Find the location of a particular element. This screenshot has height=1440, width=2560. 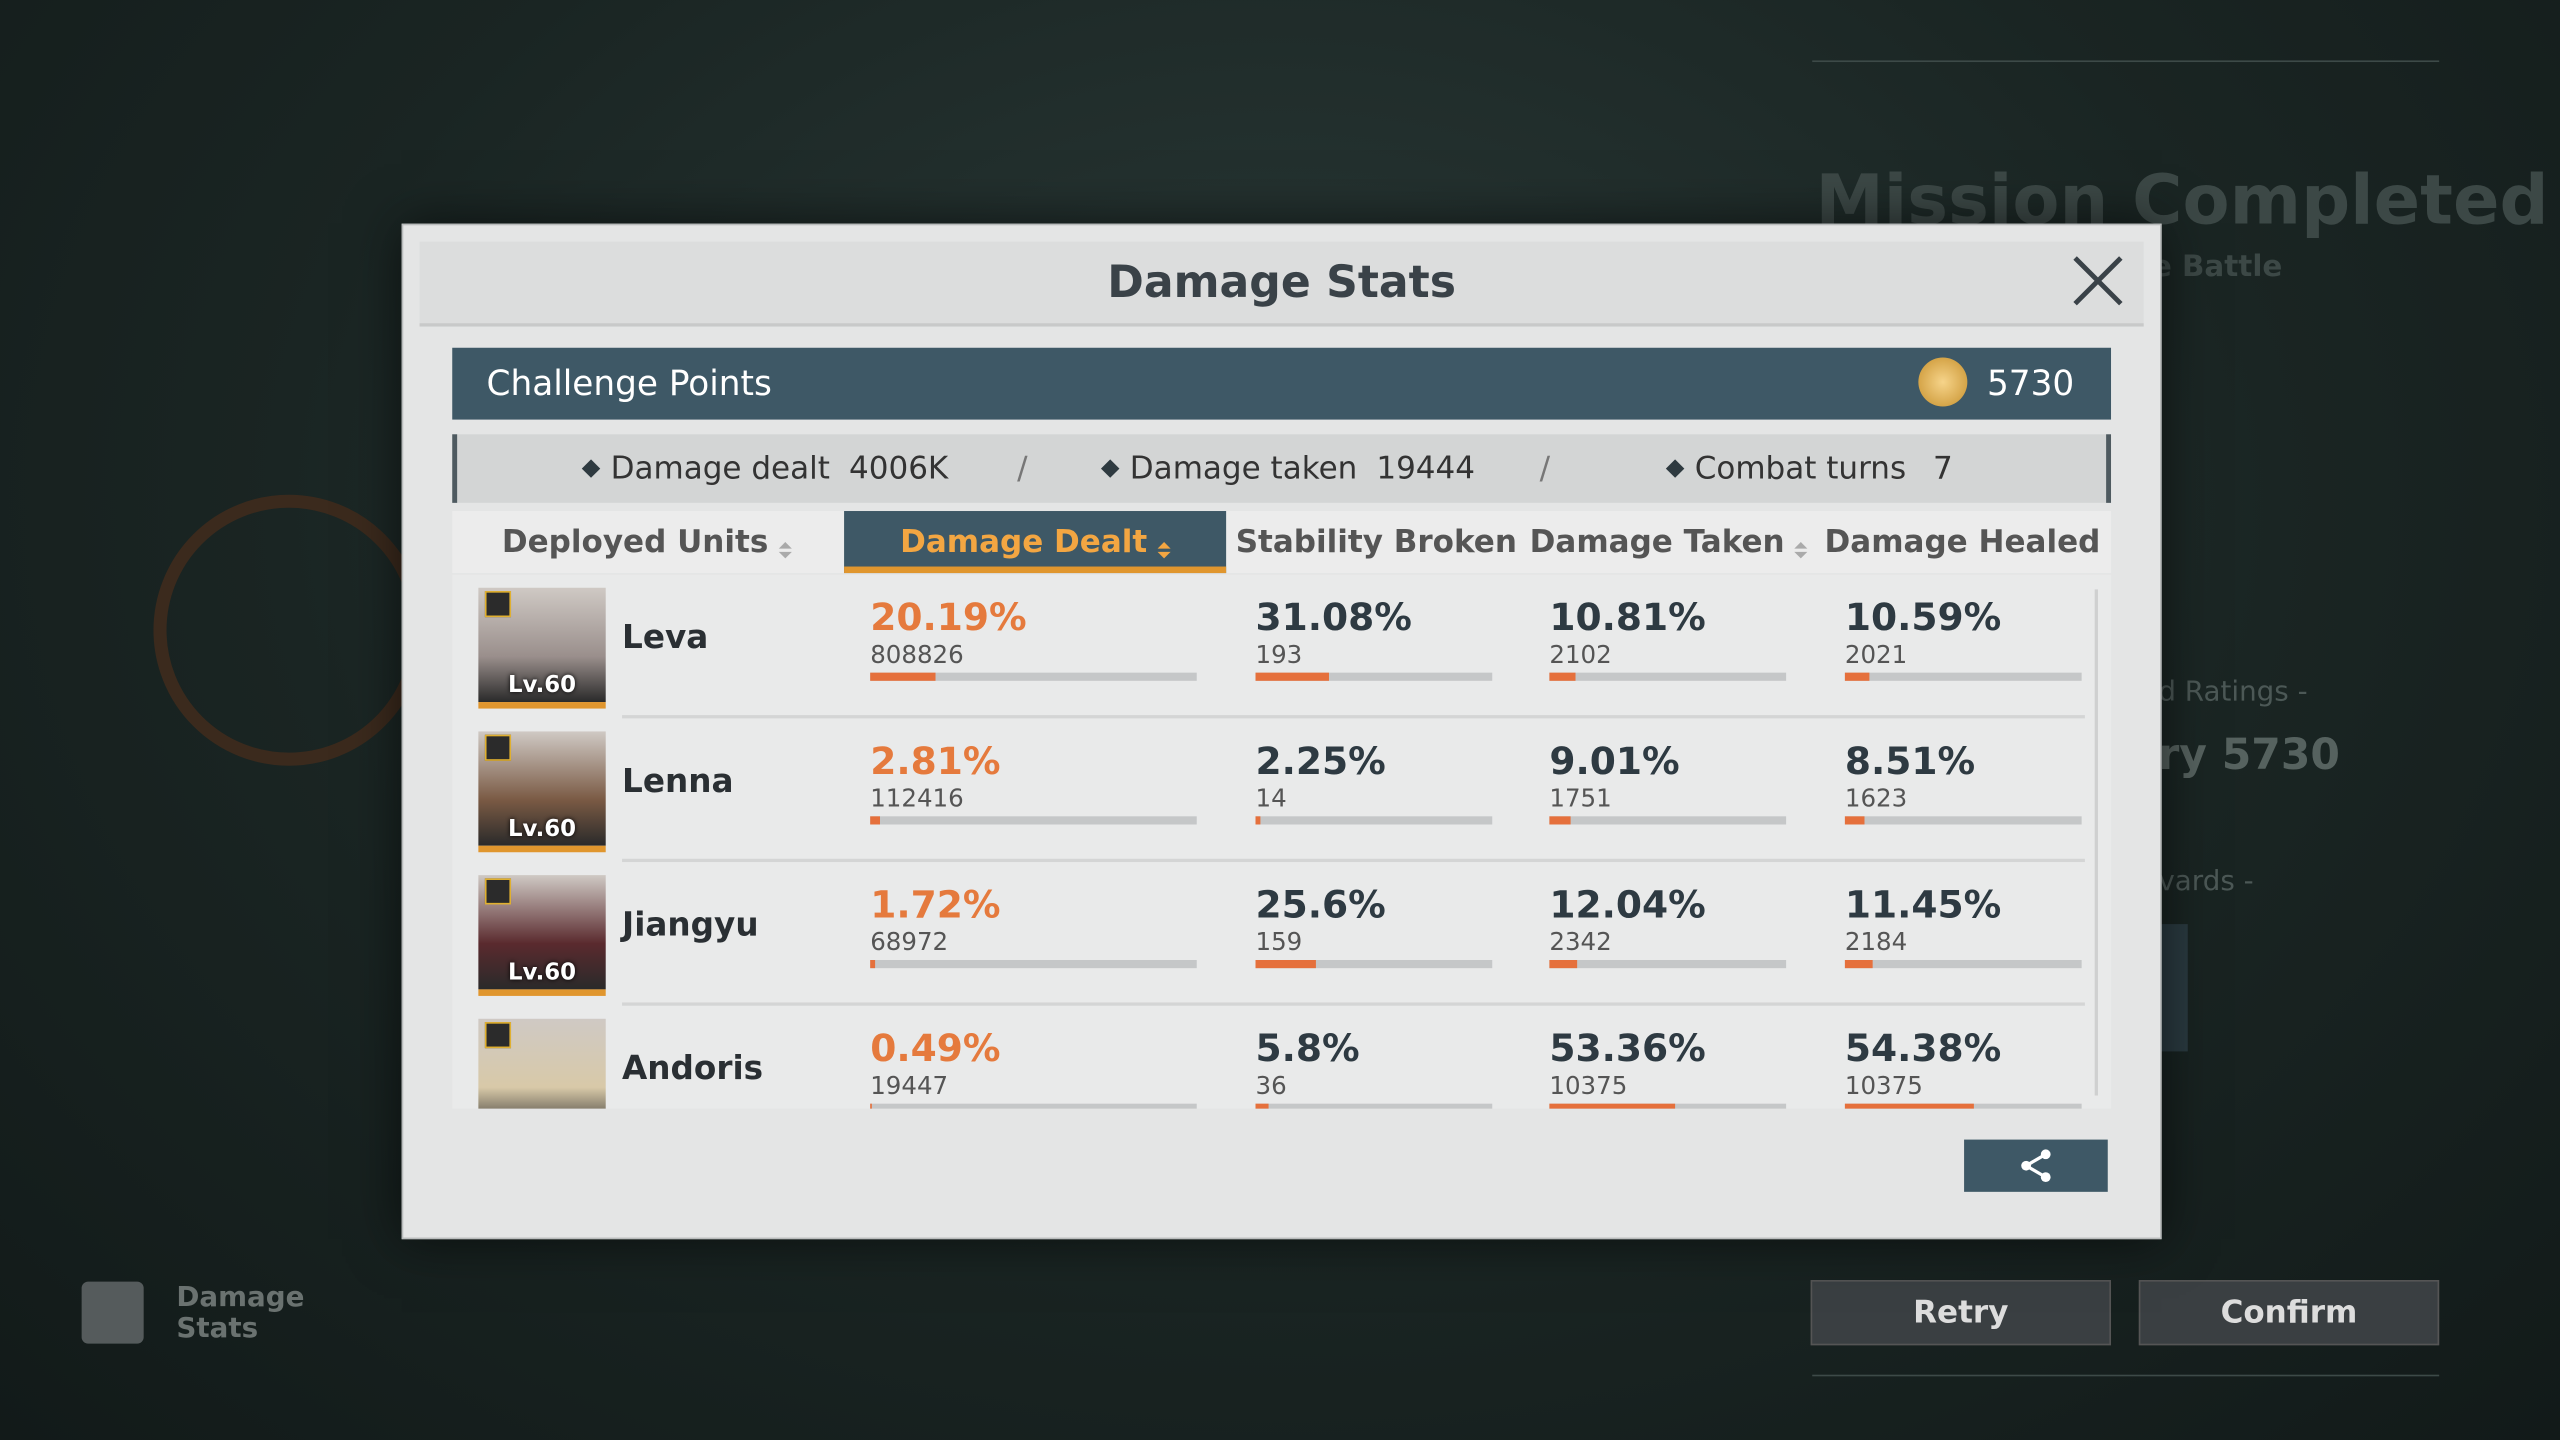

dialog-title: Damage Stats is located at coordinates (1281, 283).